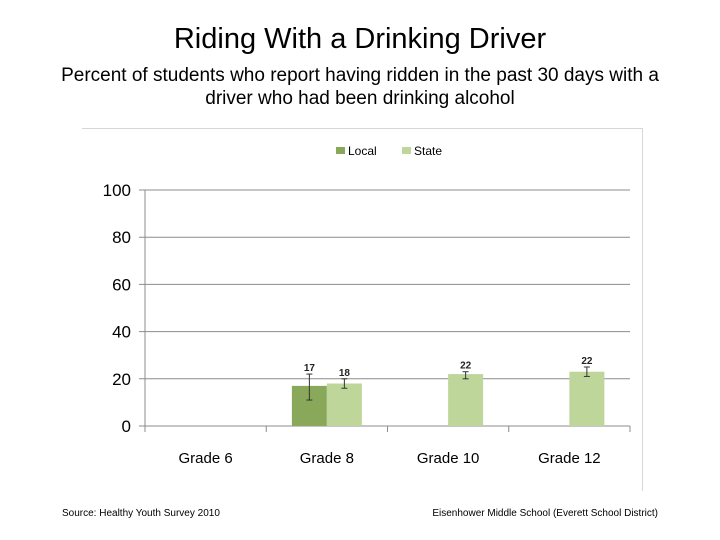 This screenshot has height=540, width=720. What do you see at coordinates (310, 368) in the screenshot?
I see `data-label: 17` at bounding box center [310, 368].